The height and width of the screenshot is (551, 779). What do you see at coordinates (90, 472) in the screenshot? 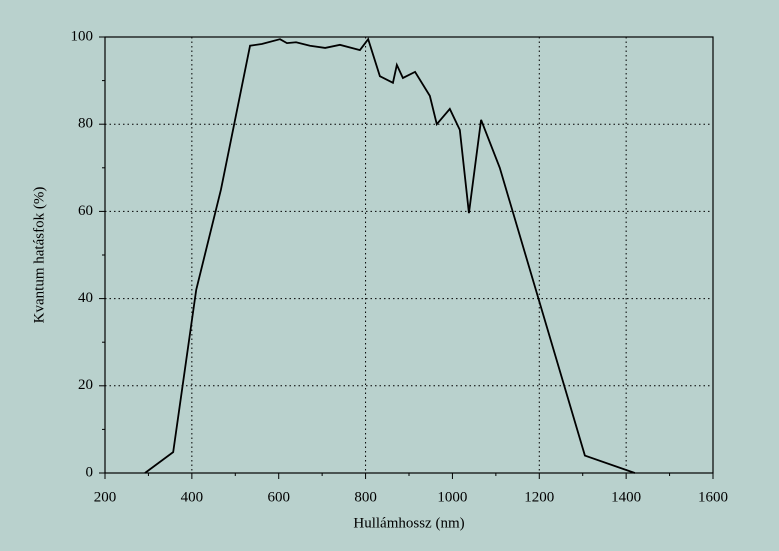
I see `y-tick-label: 0` at bounding box center [90, 472].